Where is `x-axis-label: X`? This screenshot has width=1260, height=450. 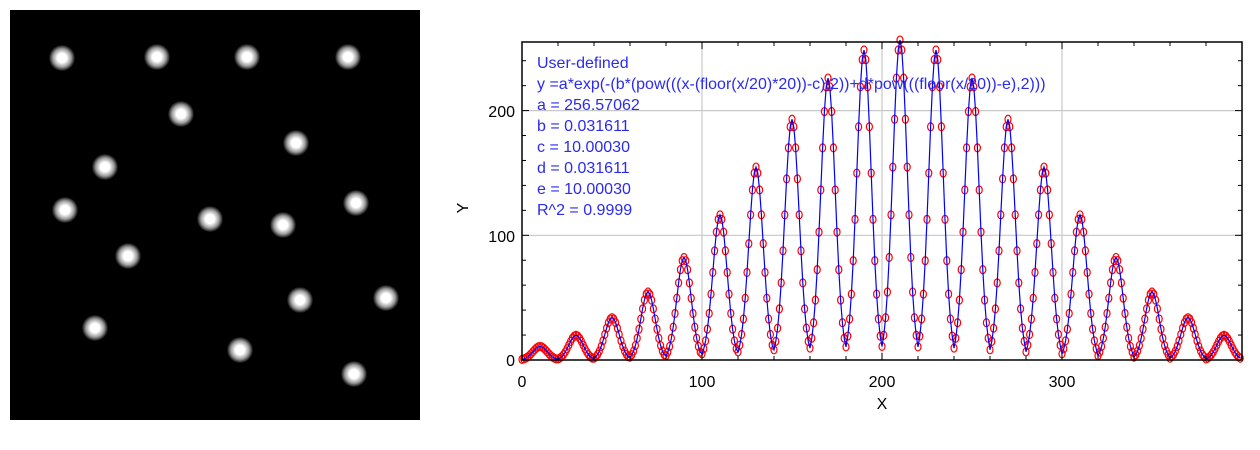
x-axis-label: X is located at coordinates (882, 404).